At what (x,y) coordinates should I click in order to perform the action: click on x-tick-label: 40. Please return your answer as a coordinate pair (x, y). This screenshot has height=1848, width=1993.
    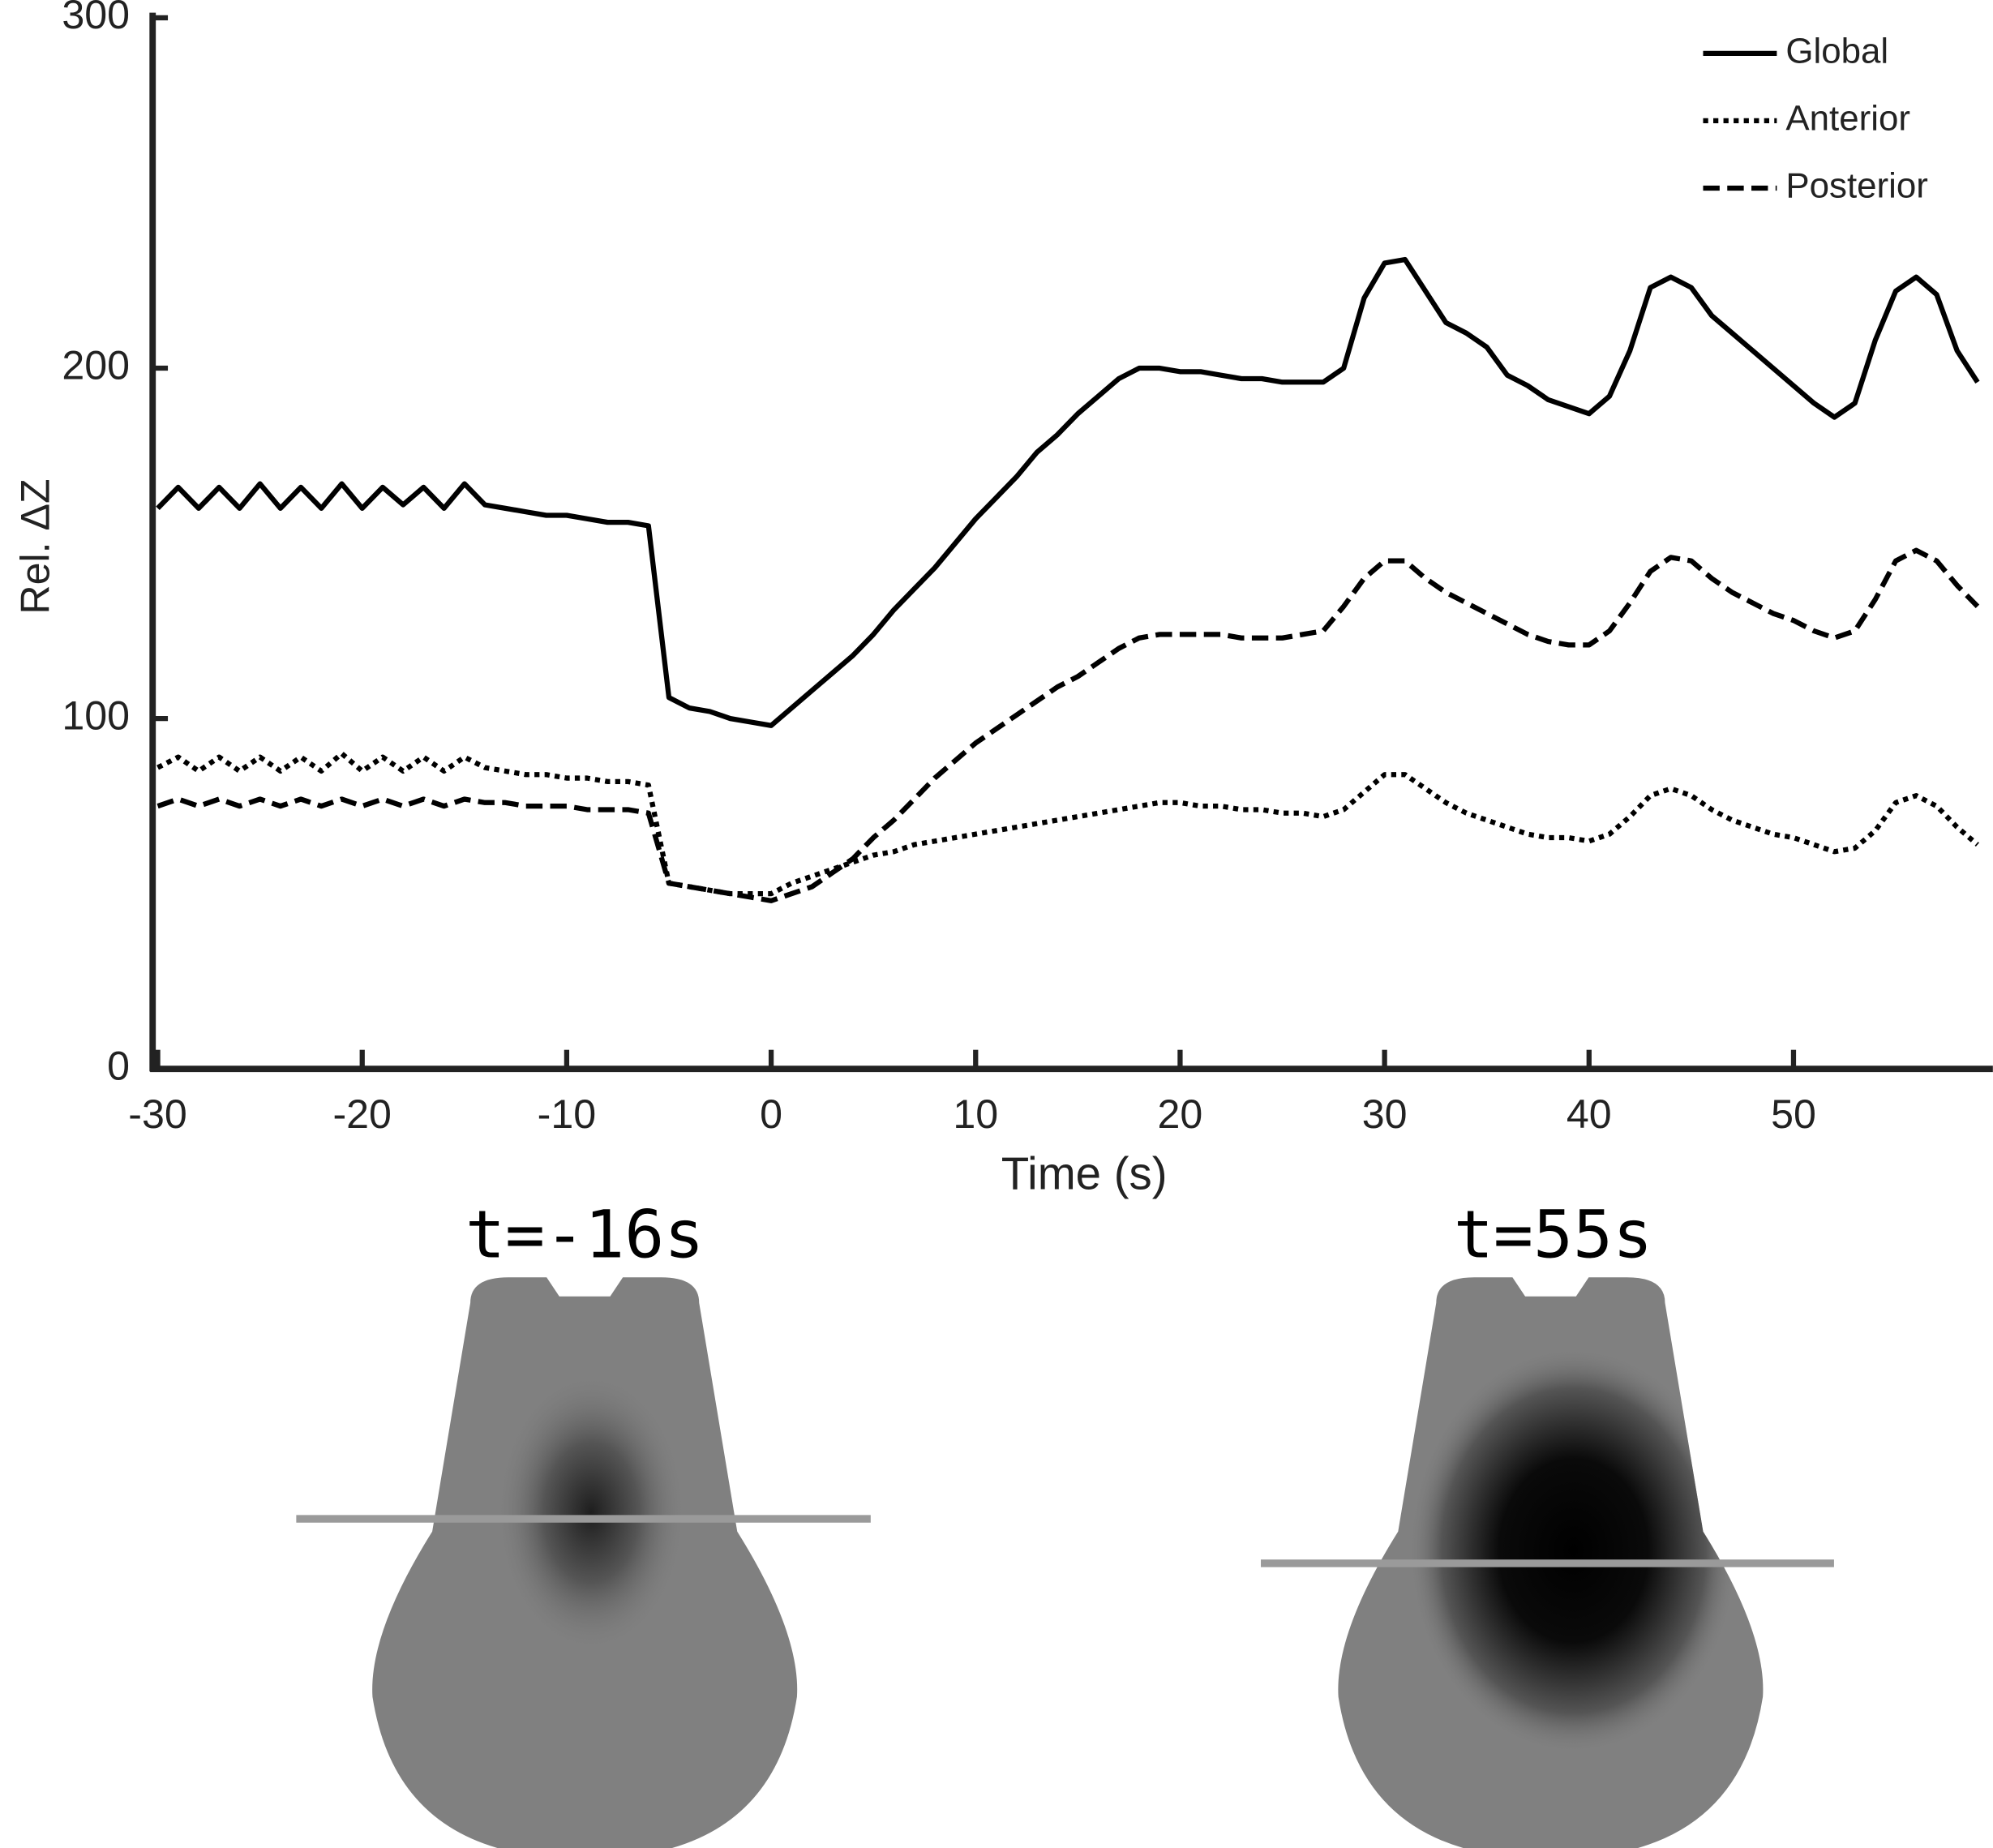
    Looking at the image, I should click on (1589, 1114).